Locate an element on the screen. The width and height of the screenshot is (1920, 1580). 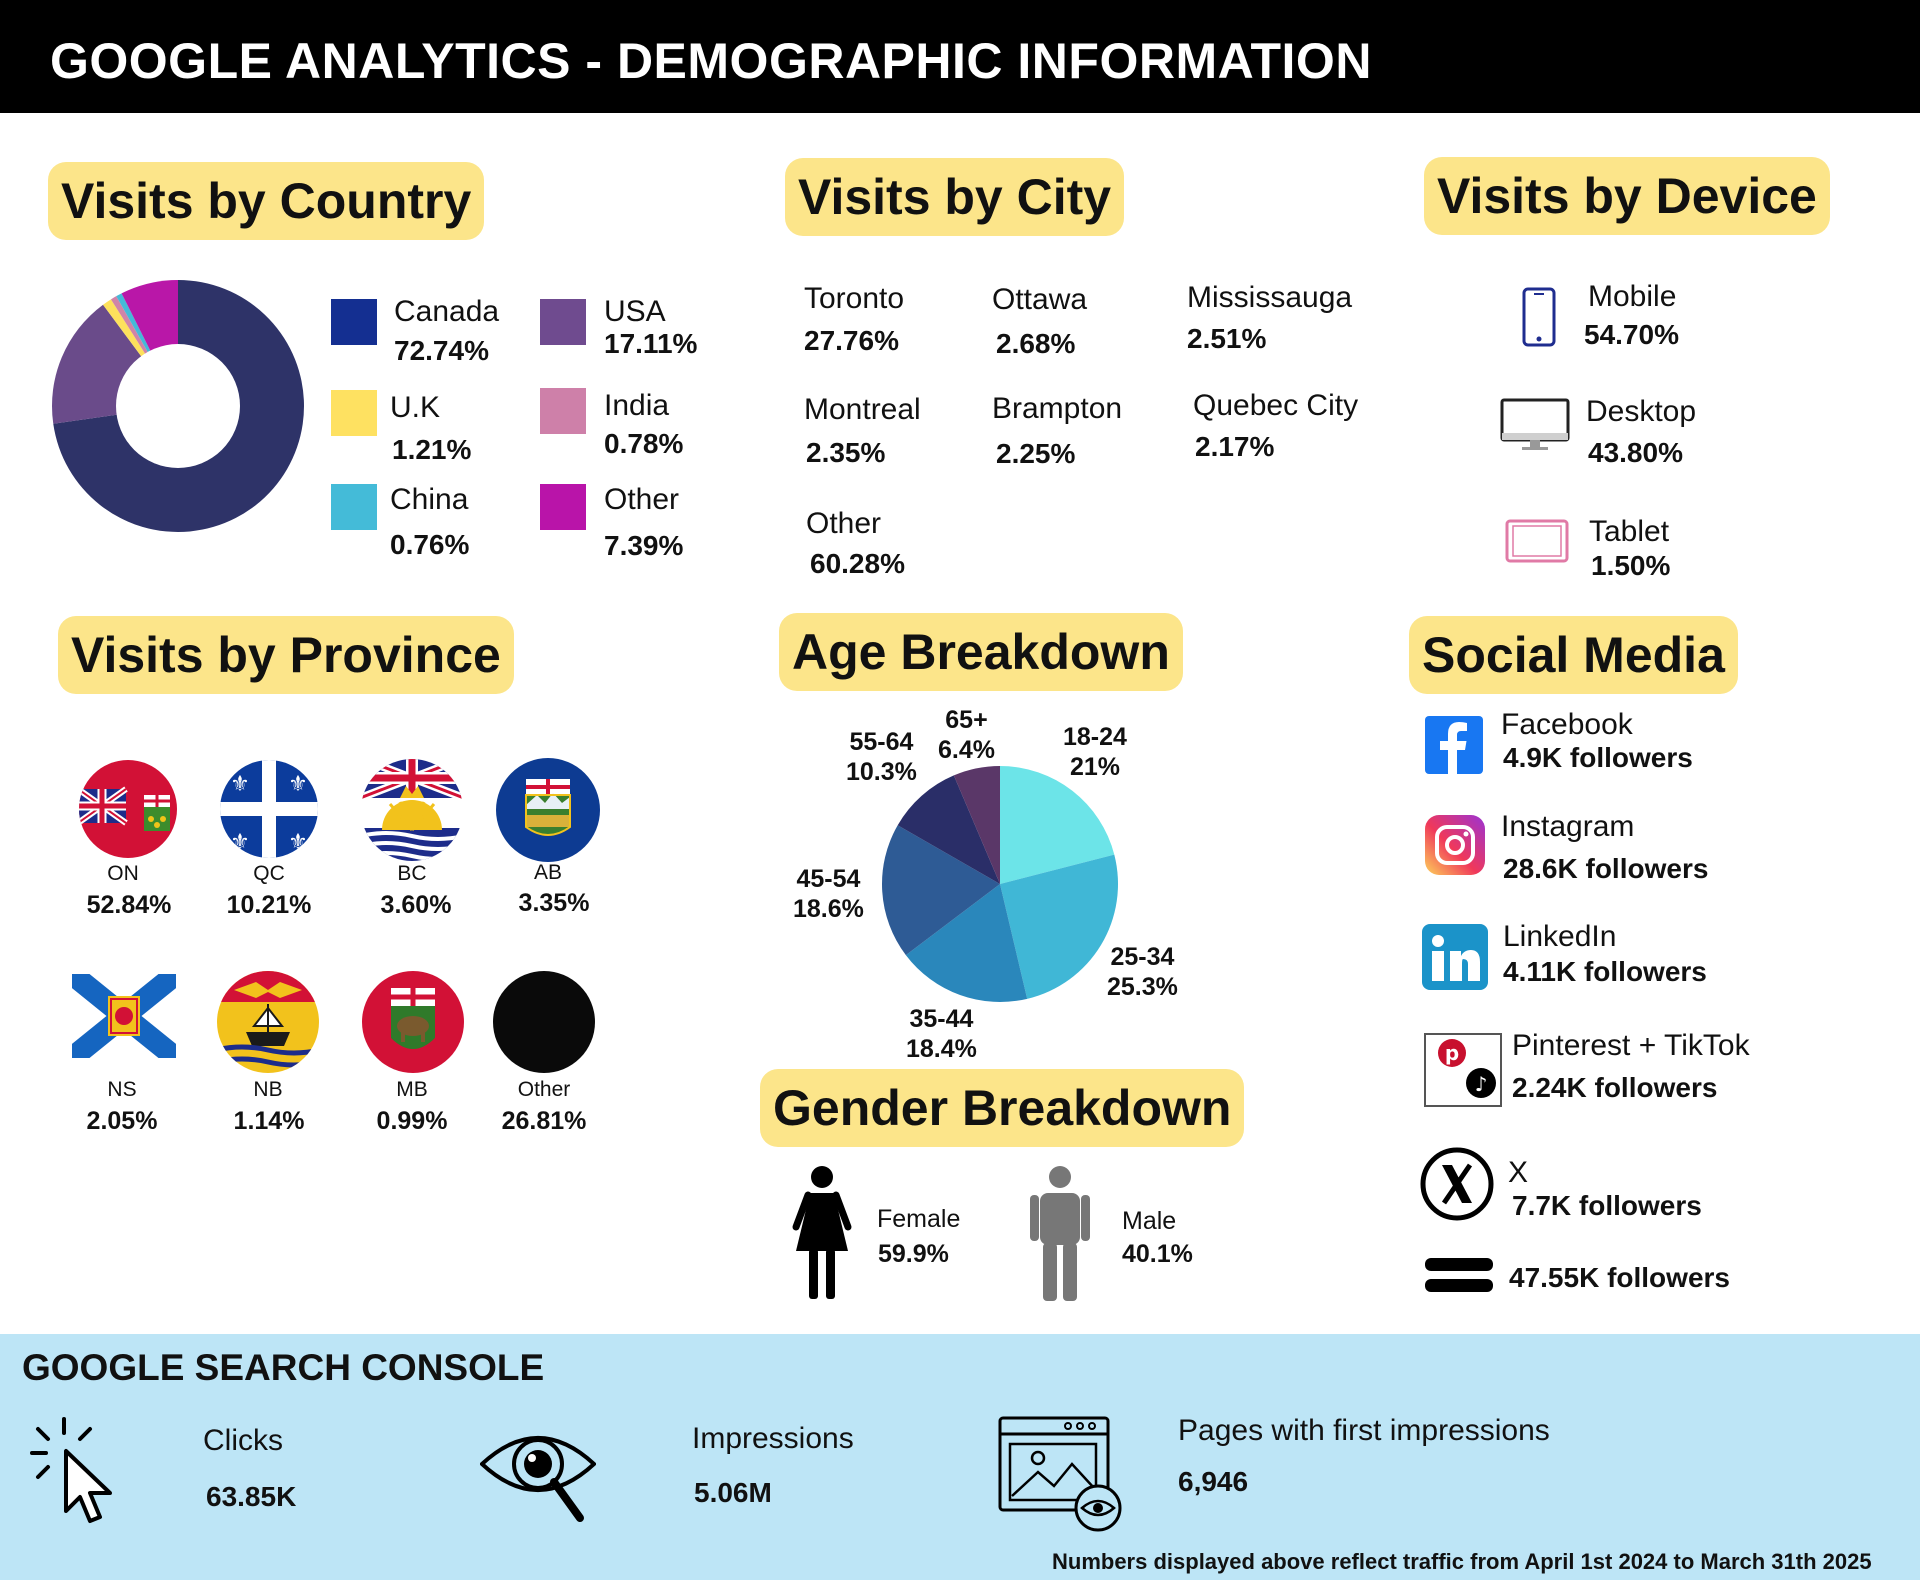
legend-label-uk: U.K is located at coordinates (415, 407).